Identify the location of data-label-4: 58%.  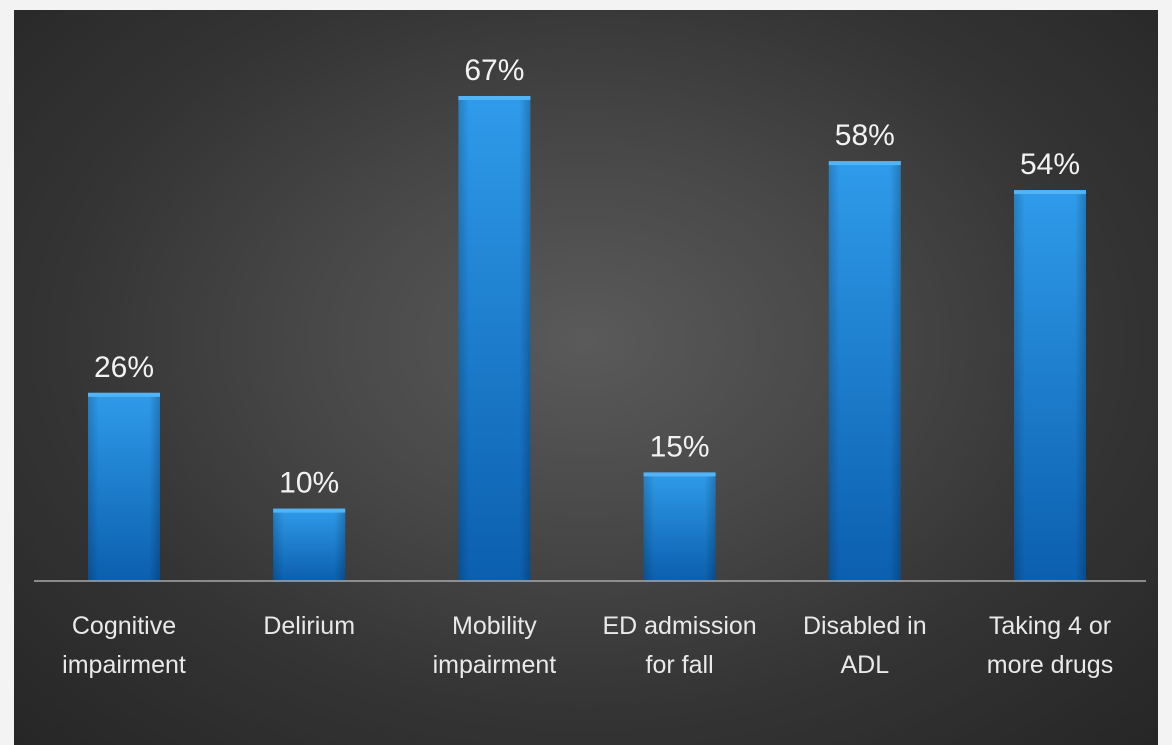
(865, 135).